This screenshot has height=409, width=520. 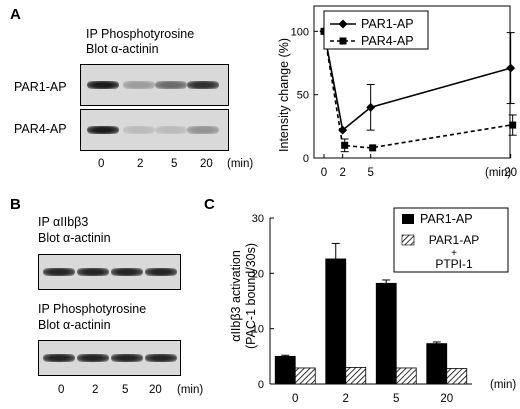 What do you see at coordinates (209, 204) in the screenshot?
I see `panel-c-letter: C` at bounding box center [209, 204].